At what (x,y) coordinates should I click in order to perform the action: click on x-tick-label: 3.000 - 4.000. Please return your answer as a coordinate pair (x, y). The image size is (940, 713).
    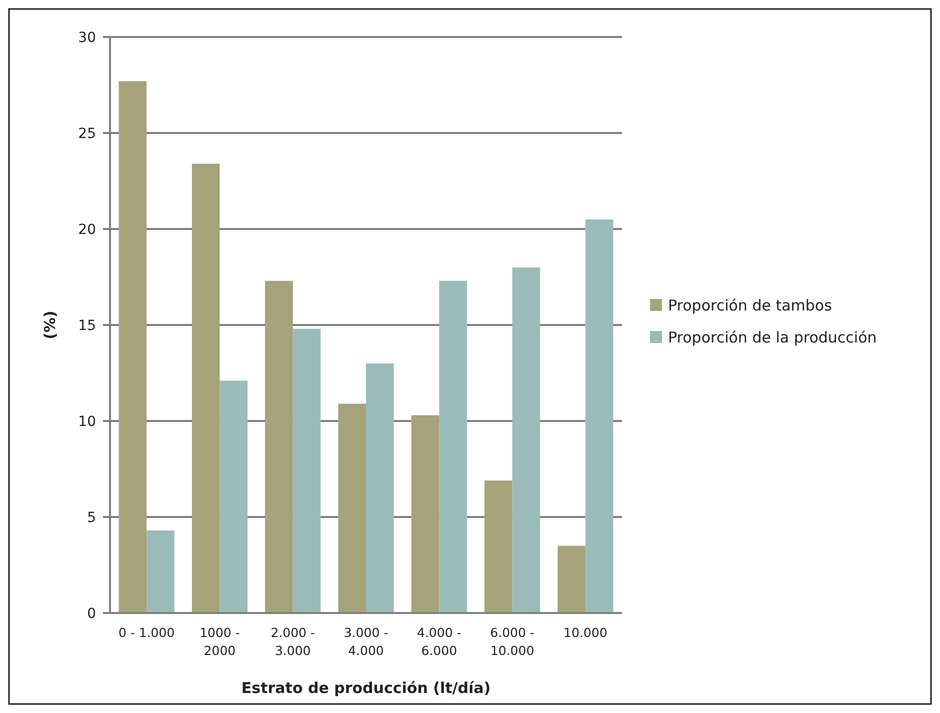
    Looking at the image, I should click on (366, 641).